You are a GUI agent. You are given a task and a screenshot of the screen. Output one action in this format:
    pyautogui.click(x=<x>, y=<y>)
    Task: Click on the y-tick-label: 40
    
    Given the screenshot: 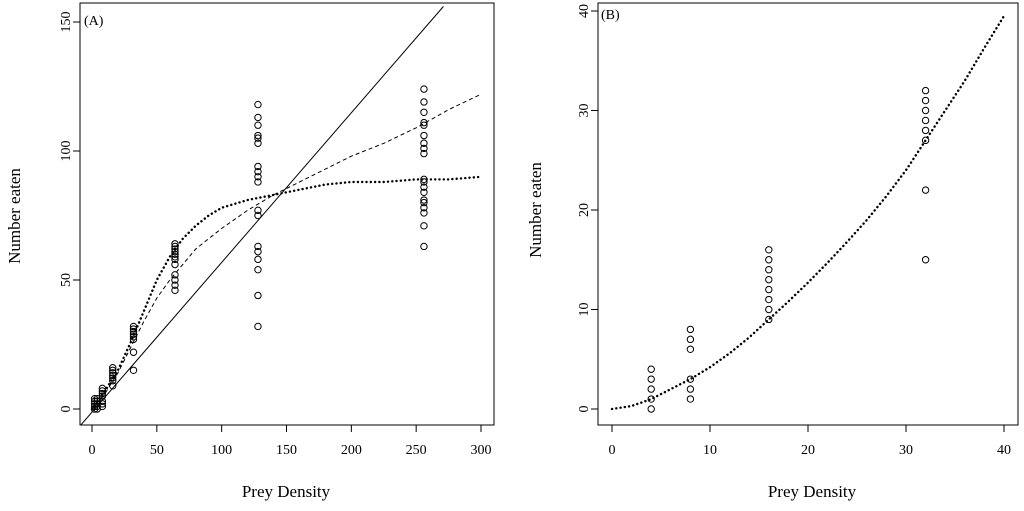 What is the action you would take?
    pyautogui.click(x=584, y=11)
    